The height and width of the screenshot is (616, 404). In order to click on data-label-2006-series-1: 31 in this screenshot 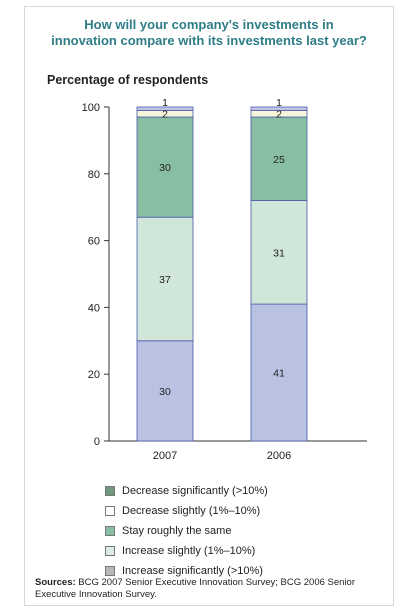, I will do `click(279, 253)`.